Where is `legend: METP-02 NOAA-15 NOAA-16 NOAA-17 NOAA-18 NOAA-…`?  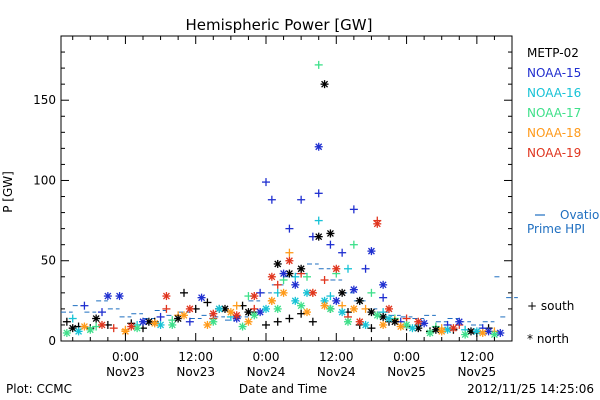
legend: METP-02 NOAA-15 NOAA-16 NOAA-17 NOAA-18 NOAA-… is located at coordinates (563, 141).